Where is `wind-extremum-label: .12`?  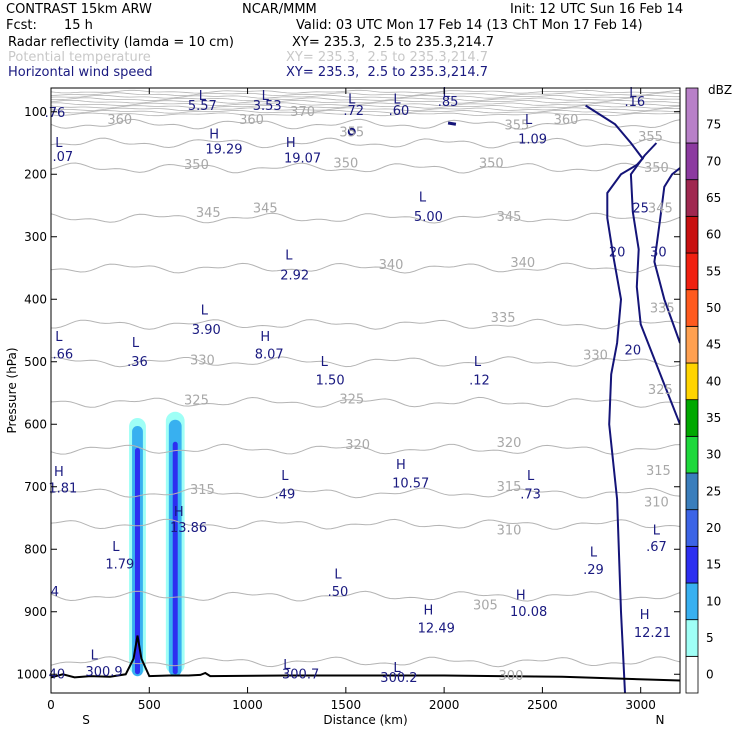
wind-extremum-label: .12 is located at coordinates (479, 381).